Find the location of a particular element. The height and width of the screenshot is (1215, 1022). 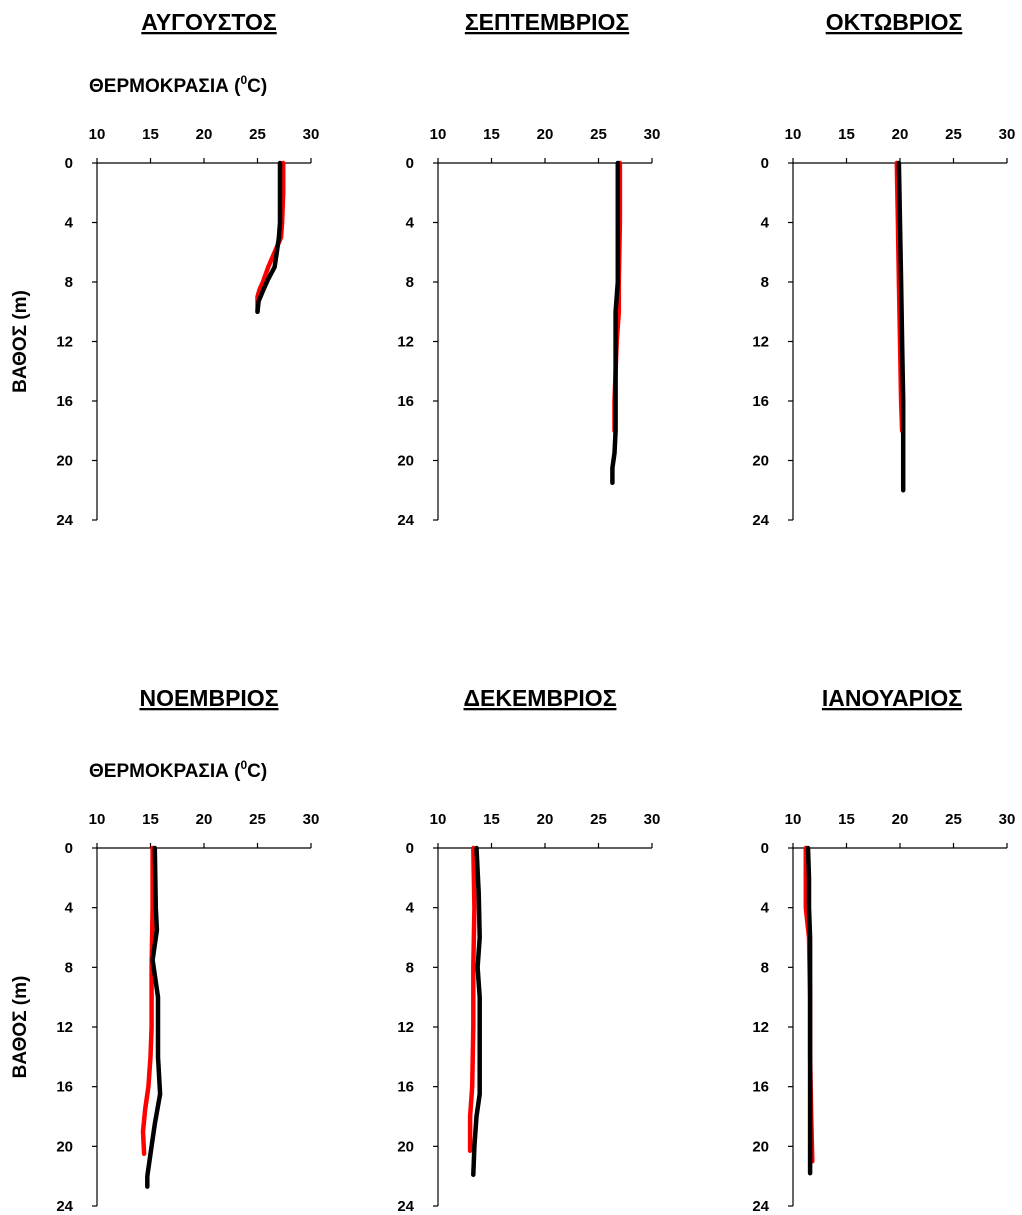

chart-panel-2: ΣΕΠΤΕΜΒΡΙΟΣ 10 15 20 25 30 0 4 8 12 16 20 24 is located at coordinates (528, 269).